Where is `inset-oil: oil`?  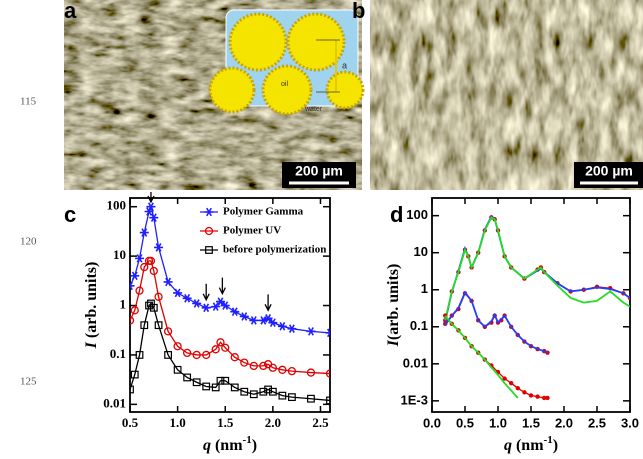
inset-oil: oil is located at coordinates (284, 84).